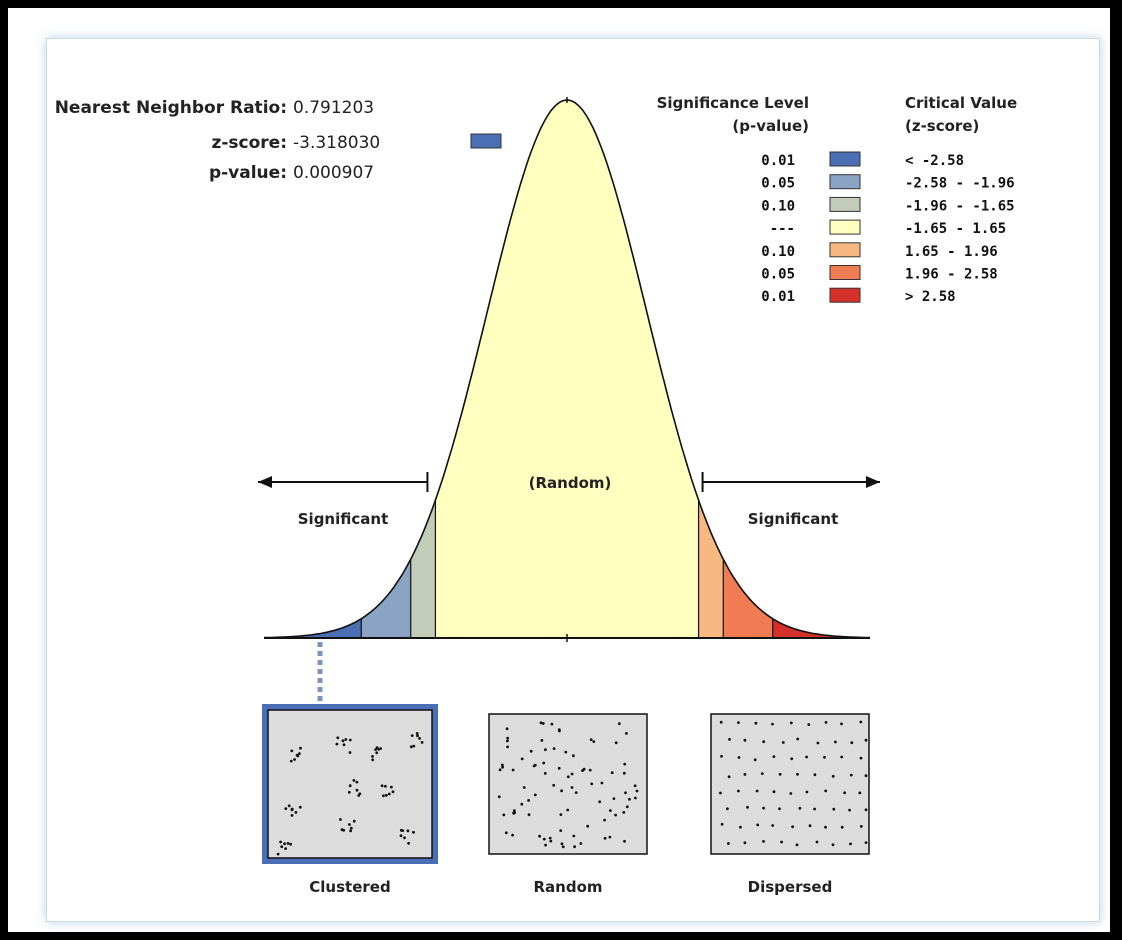  What do you see at coordinates (386, 598) in the screenshot?
I see `curve-region` at bounding box center [386, 598].